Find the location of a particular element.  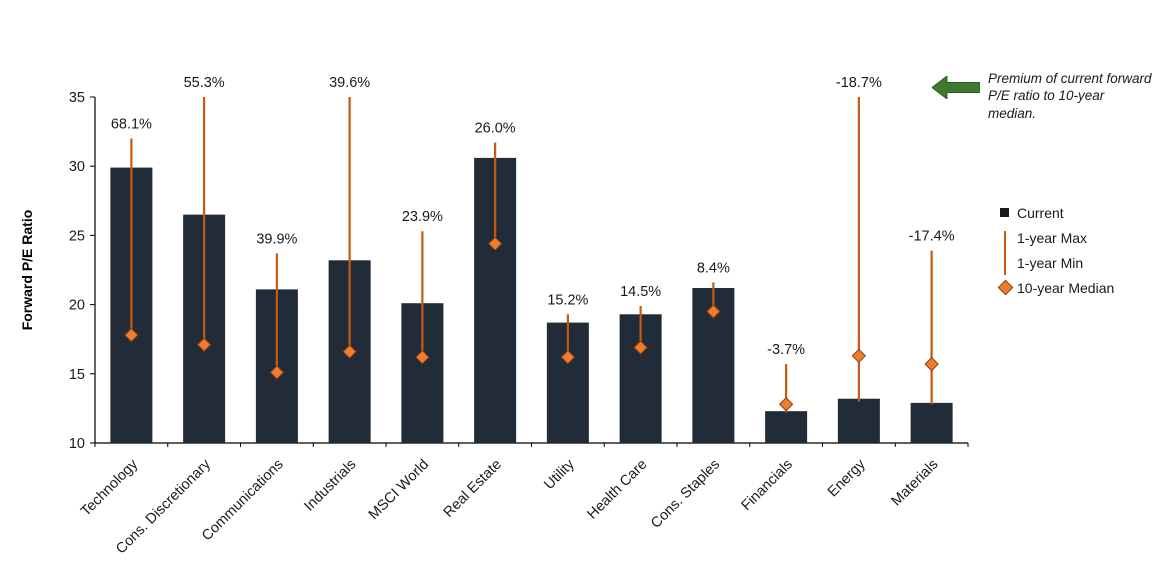

category-label: Energy is located at coordinates (847, 478).